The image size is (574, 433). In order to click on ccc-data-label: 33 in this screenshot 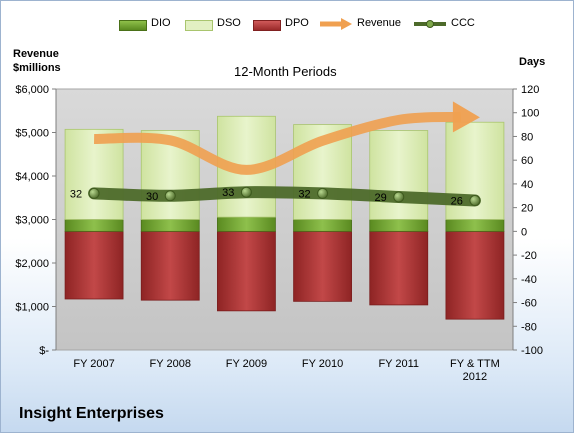, I will do `click(228, 193)`.